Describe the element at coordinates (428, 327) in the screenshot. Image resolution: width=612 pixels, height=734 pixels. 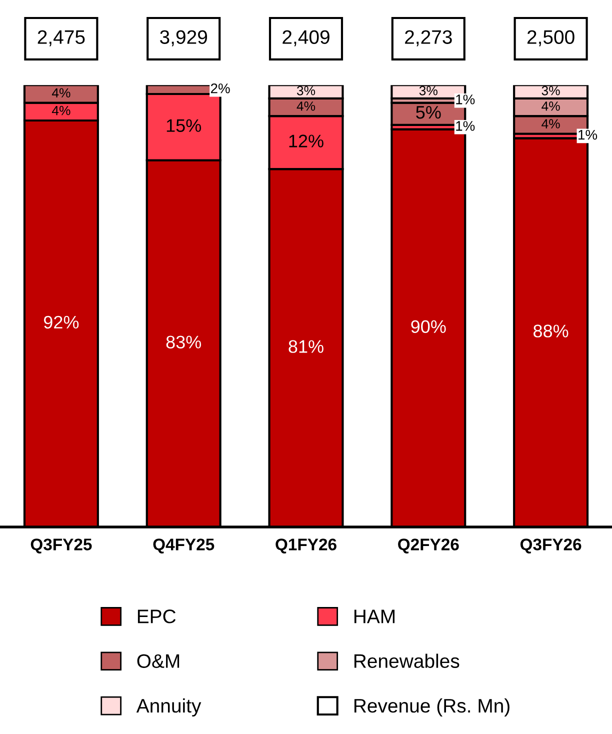
I see `data-label: 90%` at that location.